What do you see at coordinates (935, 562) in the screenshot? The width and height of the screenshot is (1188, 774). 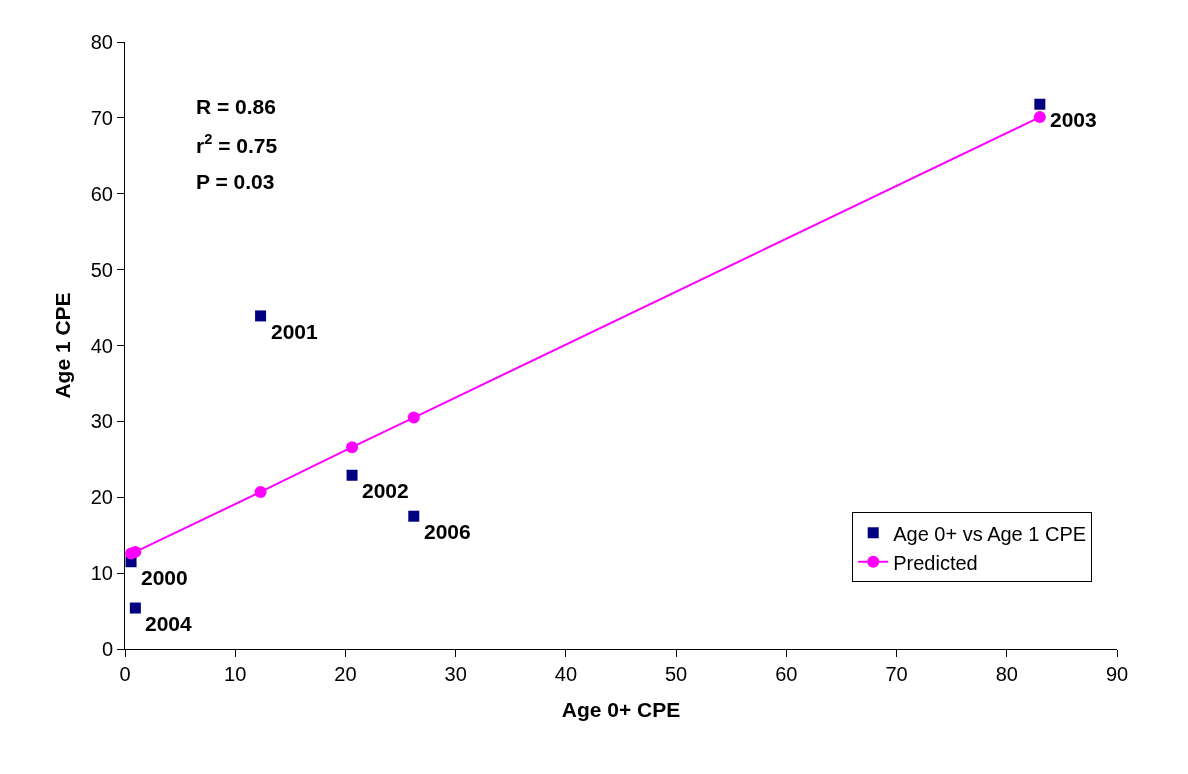 I see `legend-label: Predicted` at bounding box center [935, 562].